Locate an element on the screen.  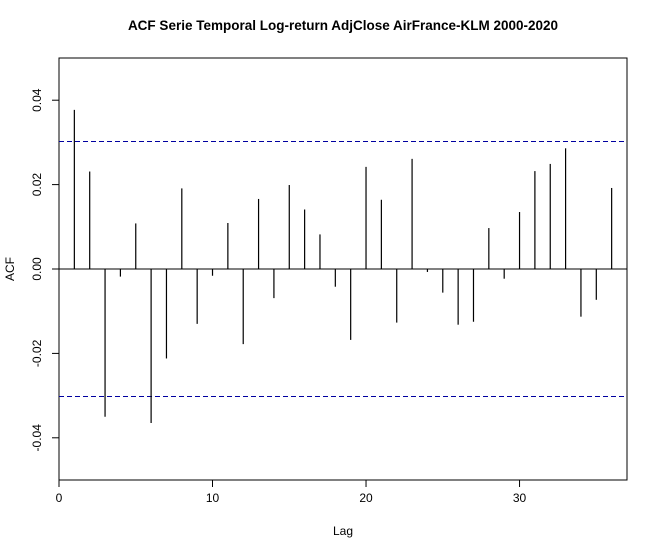
y-tick-label: 0.02 is located at coordinates (37, 185).